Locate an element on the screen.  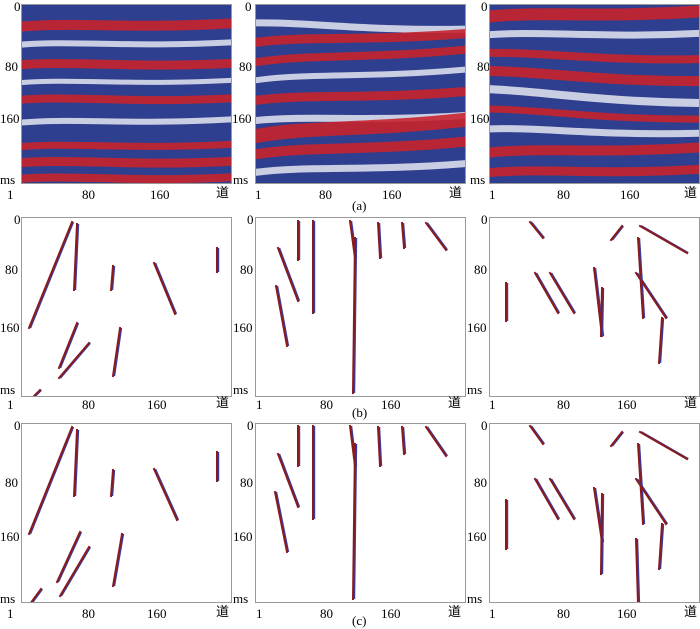
fault-panel-b2 is located at coordinates (360, 307).